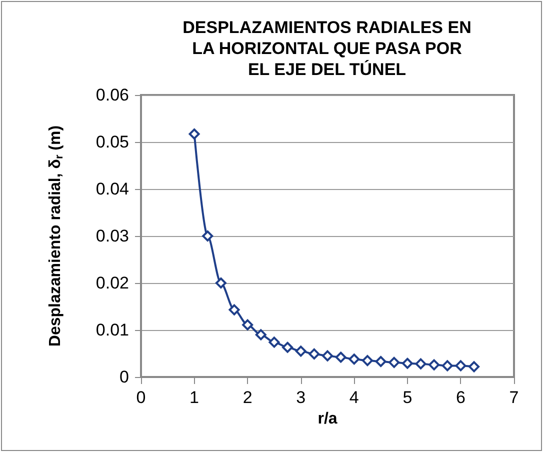 This screenshot has width=543, height=454. What do you see at coordinates (514, 397) in the screenshot?
I see `x-tick-label: 7` at bounding box center [514, 397].